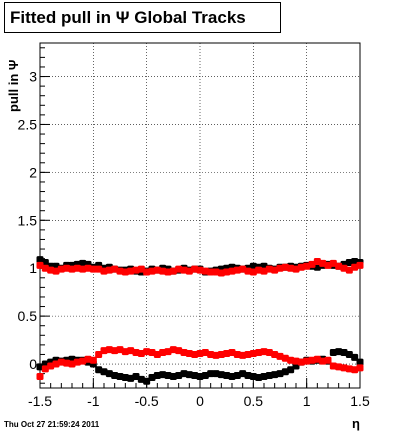  What do you see at coordinates (33, 172) in the screenshot?
I see `y-tick-label: 2` at bounding box center [33, 172].